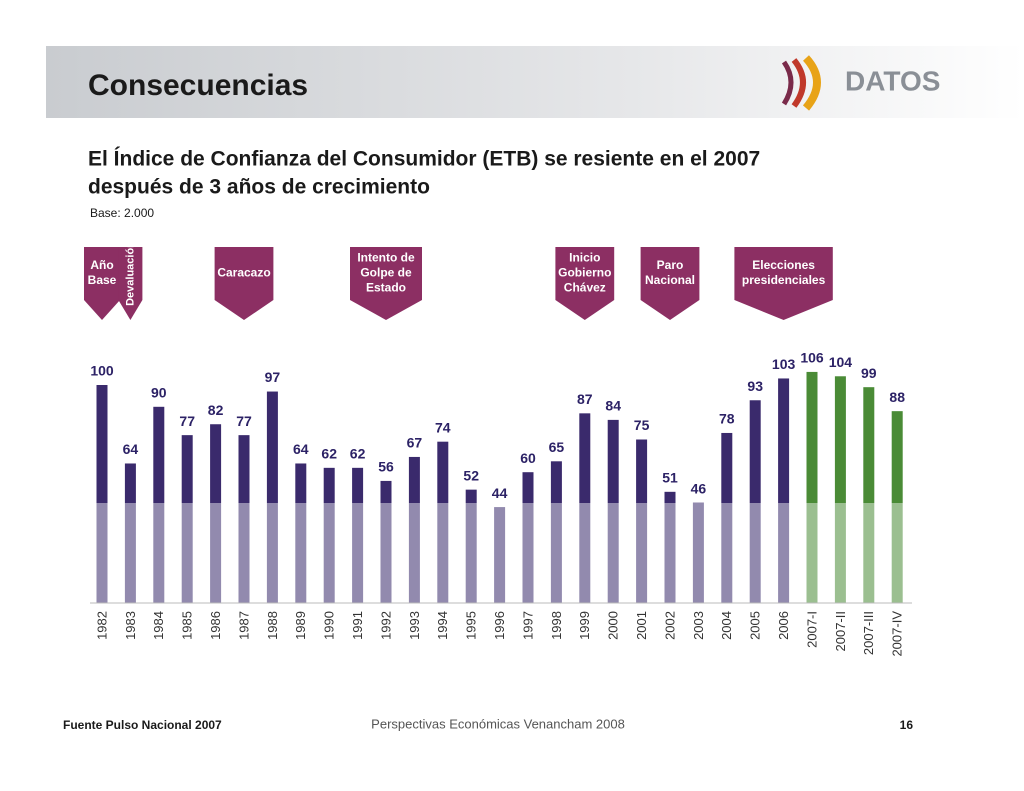  I want to click on x-tick-label: 1987, so click(243, 625).